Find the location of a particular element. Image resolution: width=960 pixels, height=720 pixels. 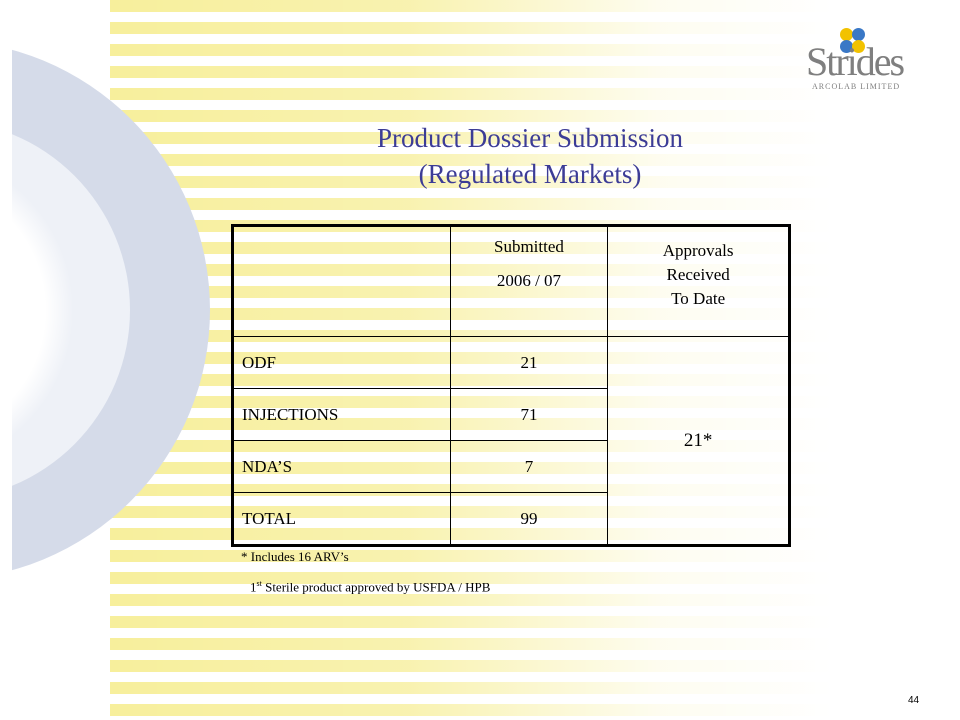

table-row: INJECTIONS 71 is located at coordinates (511, 414).